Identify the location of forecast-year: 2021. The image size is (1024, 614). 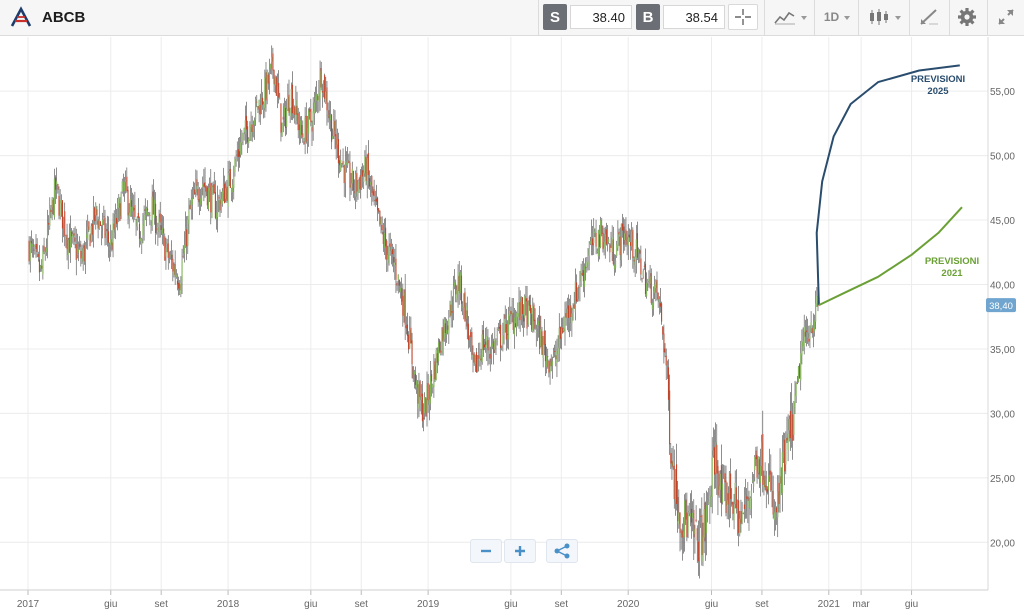
(952, 273).